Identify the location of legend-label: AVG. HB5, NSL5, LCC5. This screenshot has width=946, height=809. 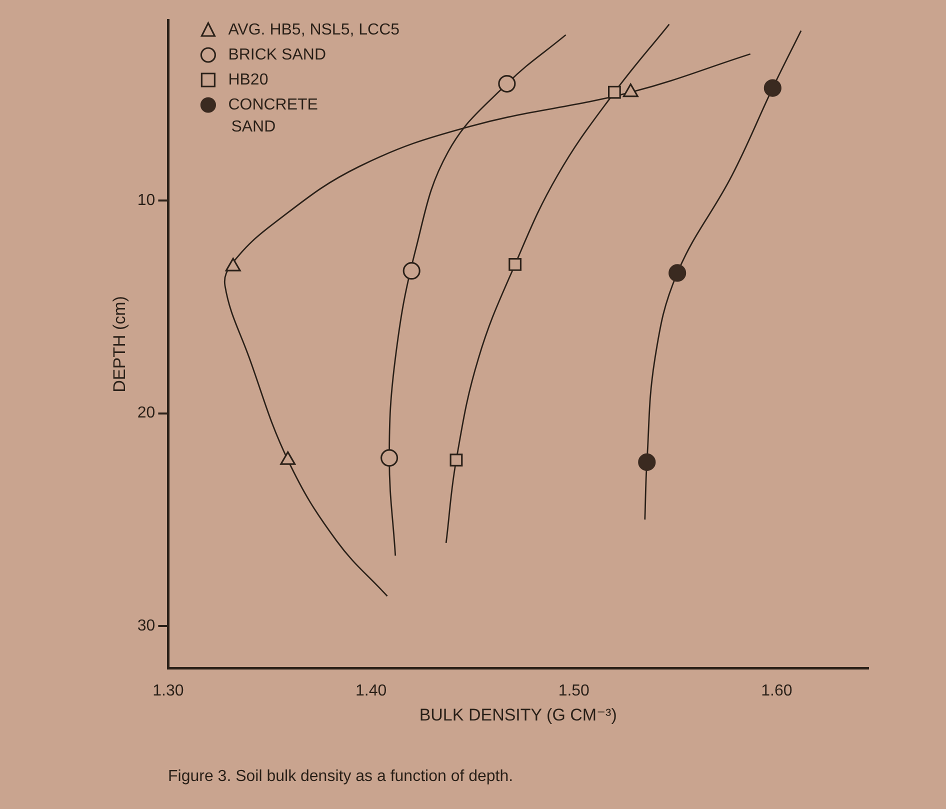
(314, 29).